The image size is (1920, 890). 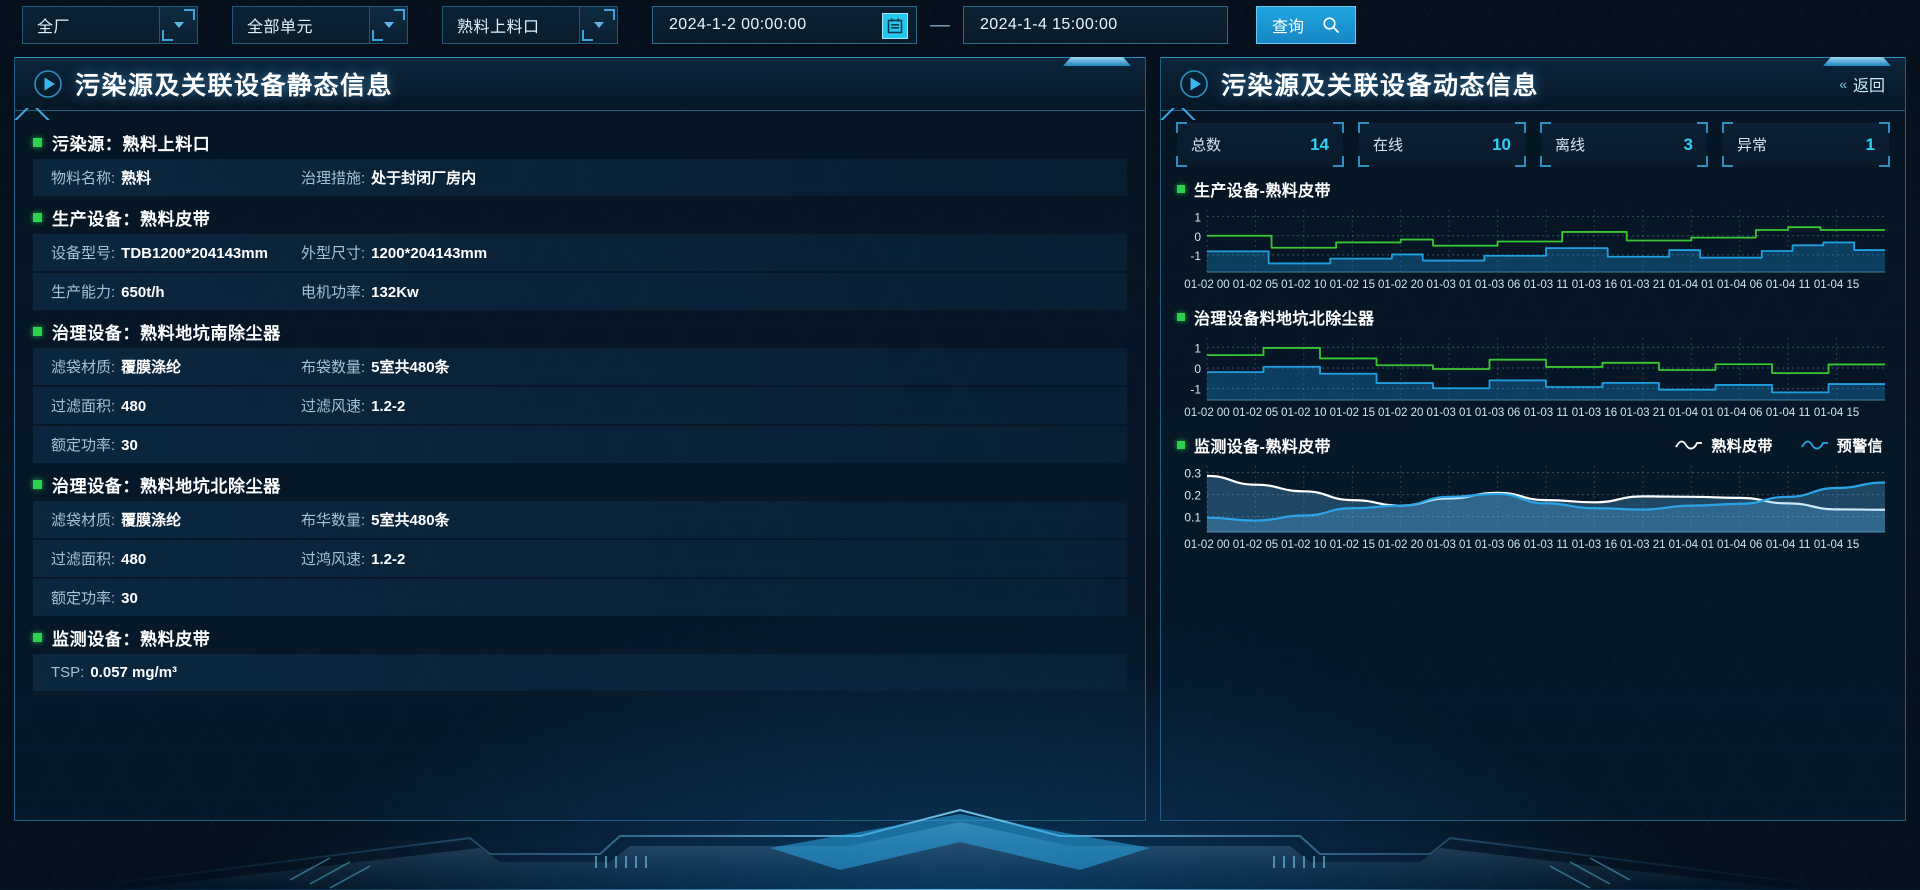 What do you see at coordinates (176, 597) in the screenshot?
I see `info-cell: 额定功率: 30` at bounding box center [176, 597].